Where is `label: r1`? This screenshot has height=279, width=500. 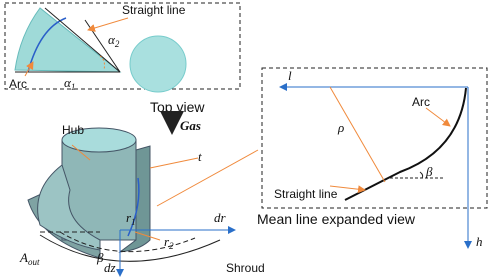 label: r1 is located at coordinates (131, 218).